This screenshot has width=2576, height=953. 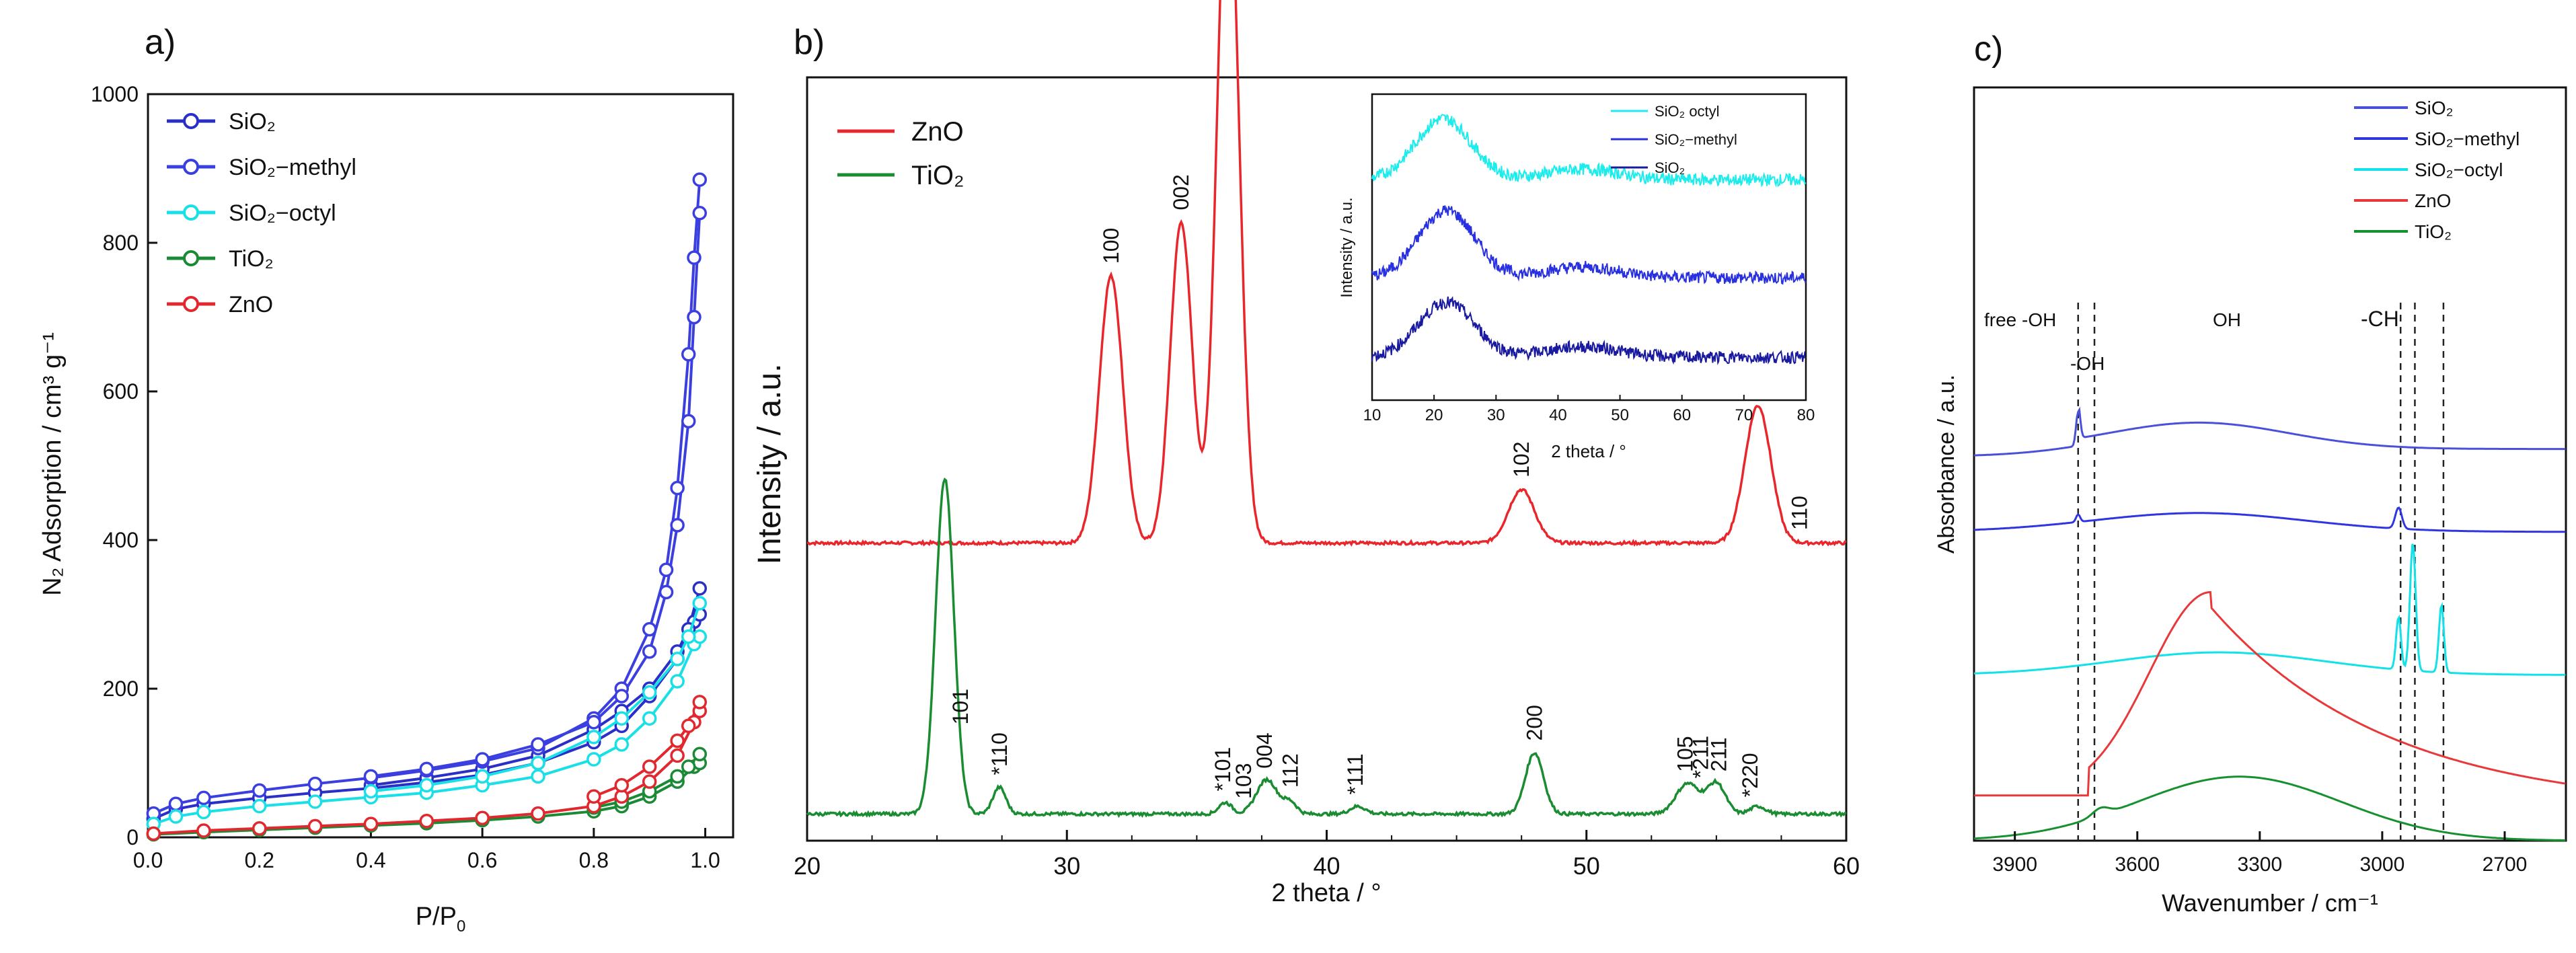 I want to click on x-tick-label: 3600, so click(x=2137, y=864).